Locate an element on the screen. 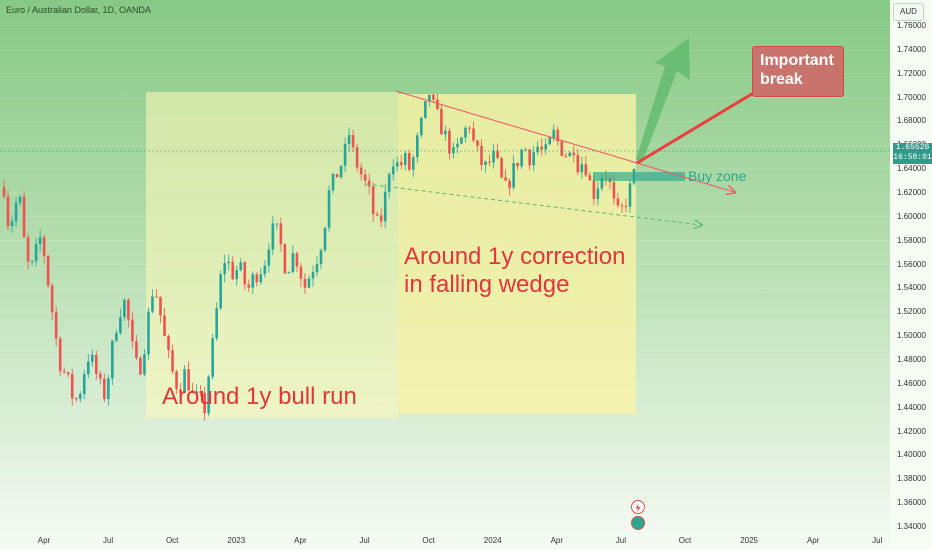  price-tick-label: 1.74000 is located at coordinates (911, 49).